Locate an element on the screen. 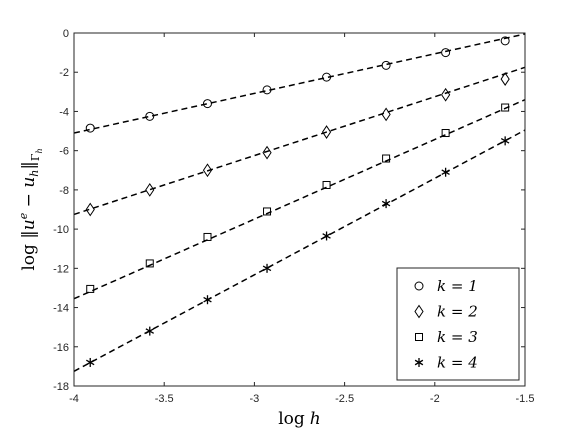 Image resolution: width=581 pixels, height=436 pixels. x-axis-label: log h is located at coordinates (299, 419).